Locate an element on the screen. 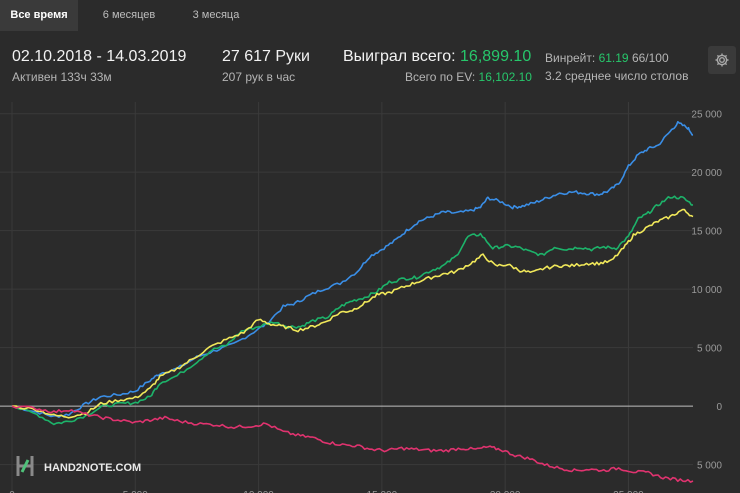 The image size is (740, 493). y-tick-label: 25 000 is located at coordinates (706, 115).